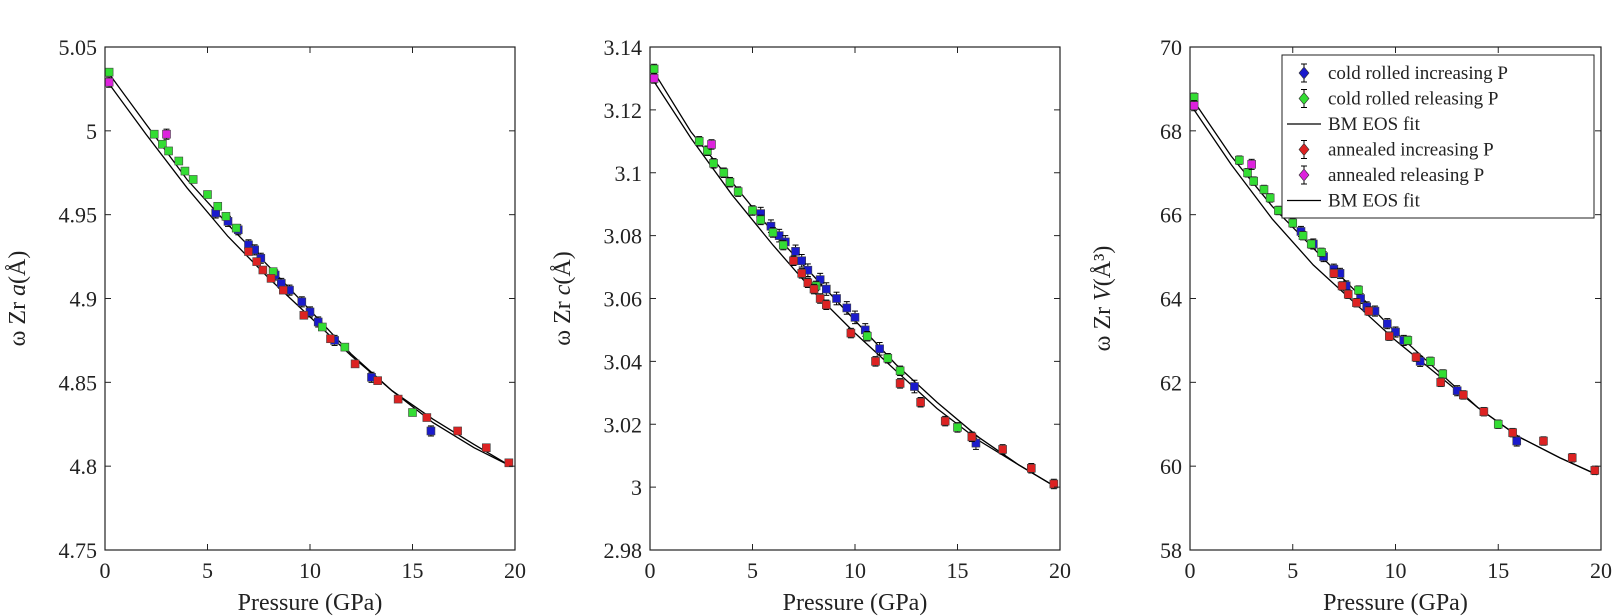 This screenshot has width=1621, height=616. Describe the element at coordinates (623, 236) in the screenshot. I see `y-tick-label: 3.08` at that location.